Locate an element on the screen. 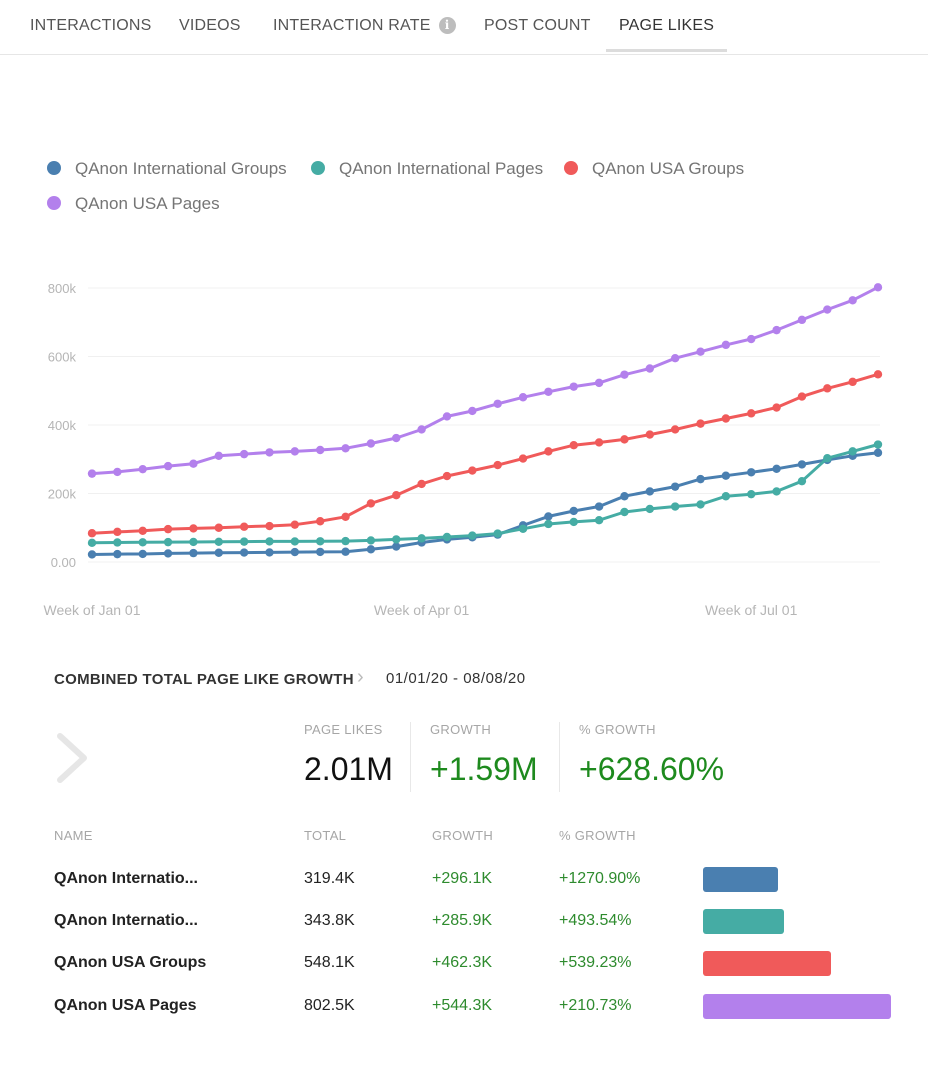 Image resolution: width=928 pixels, height=1068 pixels. chevron-right-icon is located at coordinates (74, 758).